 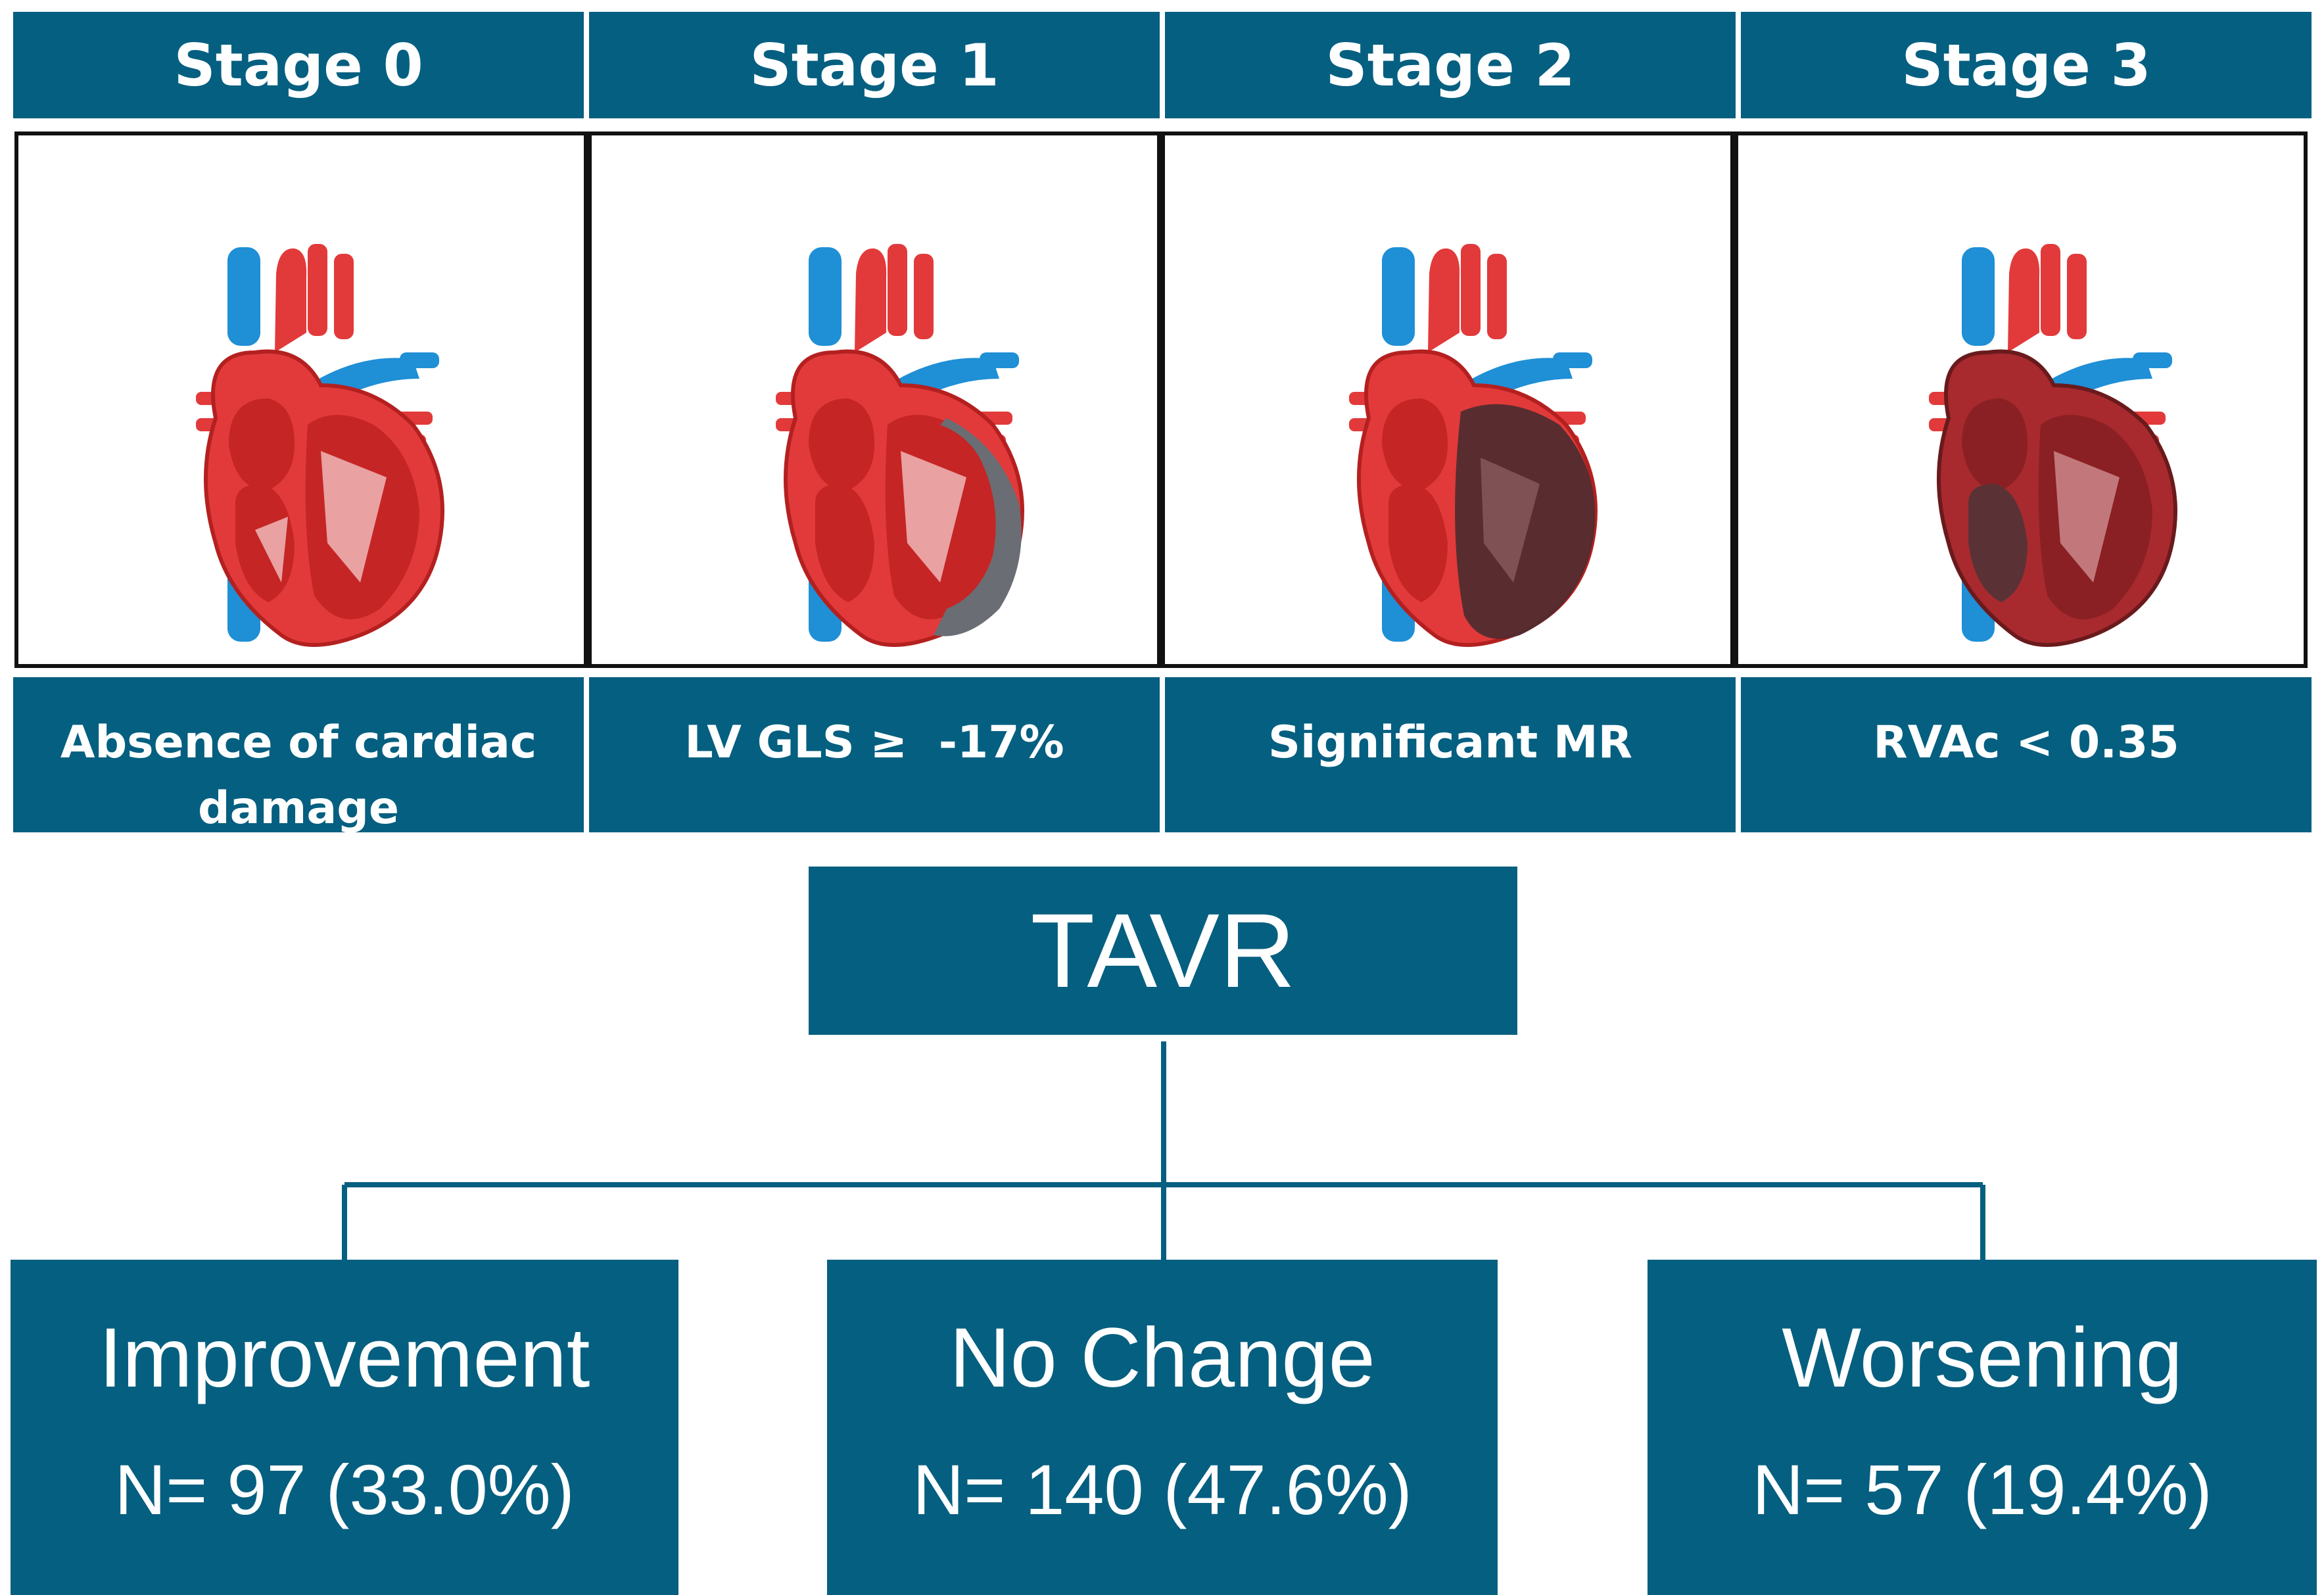 I want to click on outcome-improvement-count: N= 97 (33.0%), so click(x=345, y=1490).